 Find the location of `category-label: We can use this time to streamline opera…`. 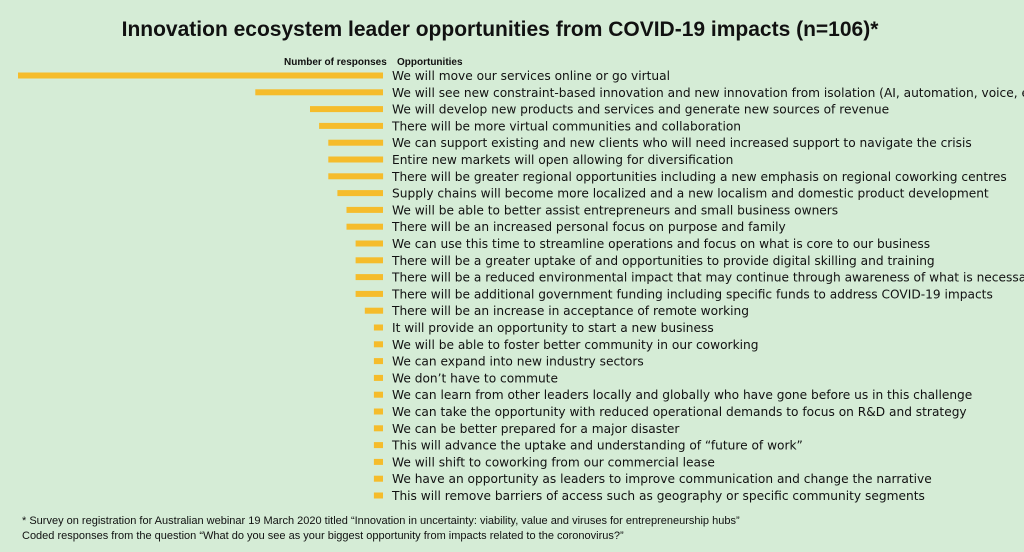

category-label: We can use this time to streamline opera… is located at coordinates (661, 244).